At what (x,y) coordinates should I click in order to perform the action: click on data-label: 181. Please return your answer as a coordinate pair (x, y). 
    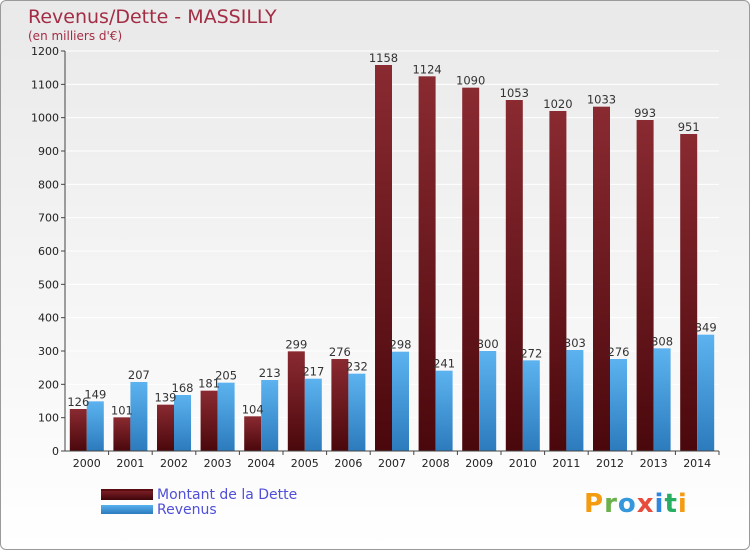
    Looking at the image, I should click on (209, 384).